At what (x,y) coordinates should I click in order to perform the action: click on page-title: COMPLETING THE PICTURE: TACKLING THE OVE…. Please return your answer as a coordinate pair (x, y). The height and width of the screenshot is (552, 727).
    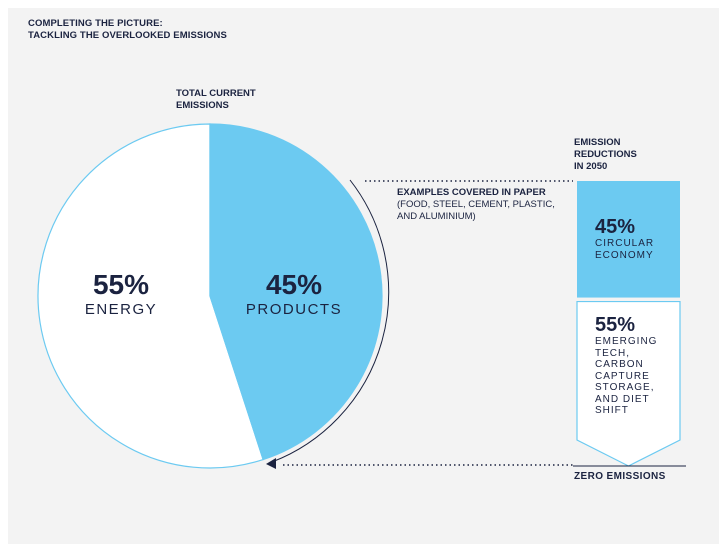
    Looking at the image, I should click on (127, 30).